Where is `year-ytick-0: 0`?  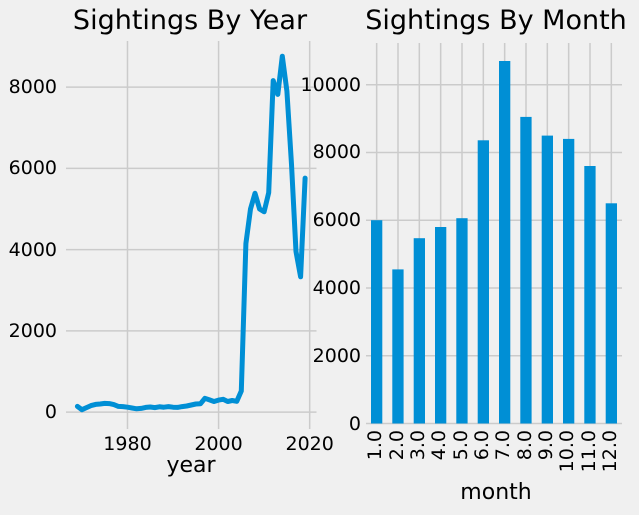 year-ytick-0: 0 is located at coordinates (50, 412).